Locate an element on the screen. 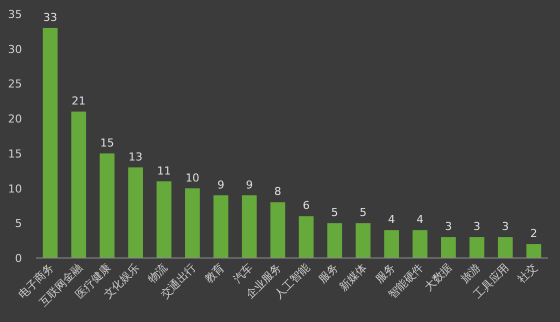  x-tick-label: 旅游 is located at coordinates (471, 273).